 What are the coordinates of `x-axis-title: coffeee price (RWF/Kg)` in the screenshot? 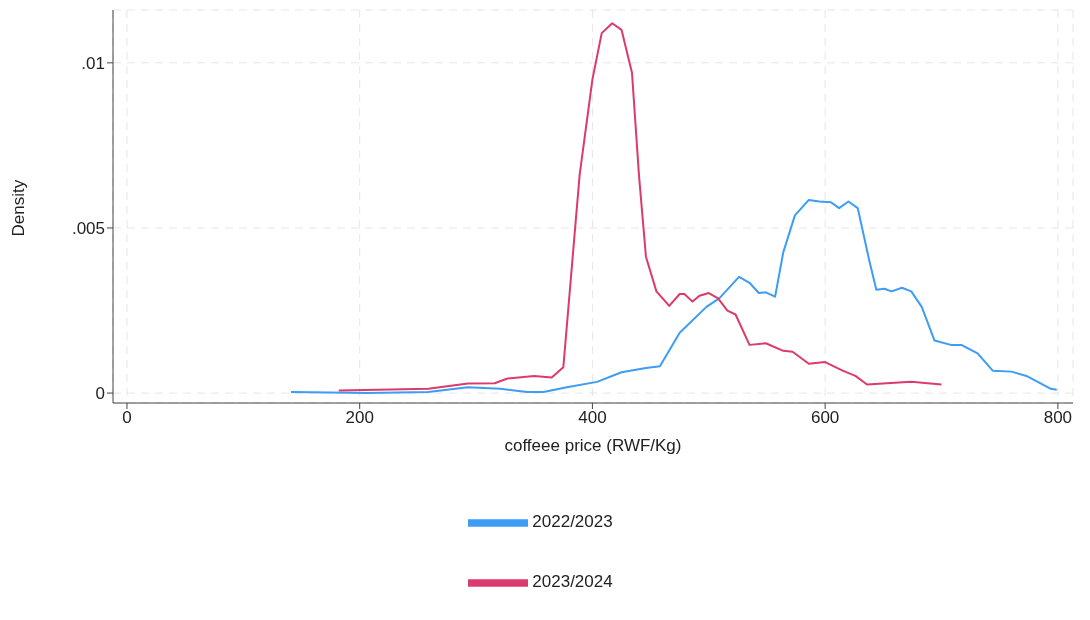 It's located at (593, 445).